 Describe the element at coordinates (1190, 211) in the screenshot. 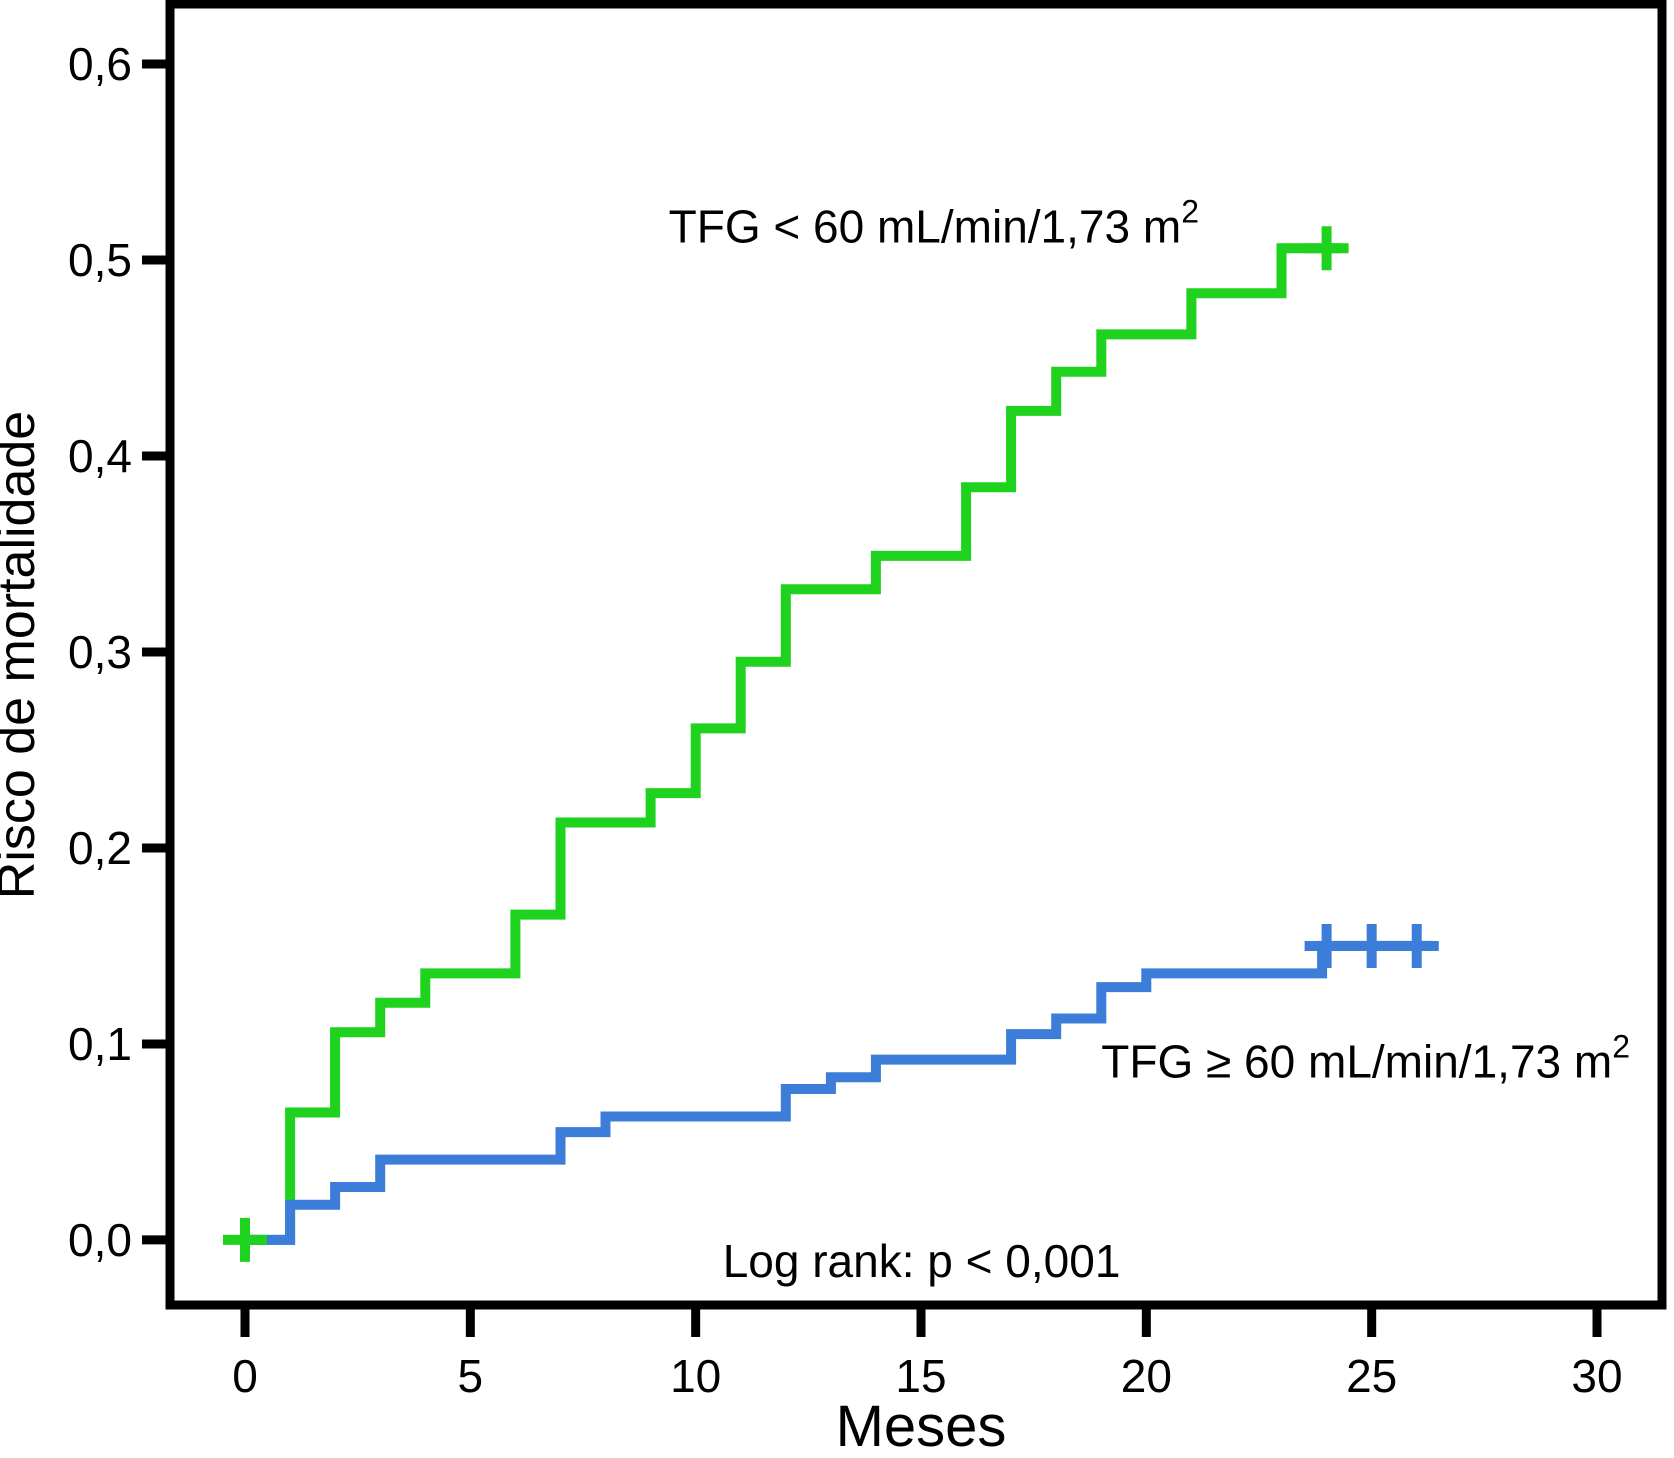

I see `series-0-label-superscript: 2` at that location.